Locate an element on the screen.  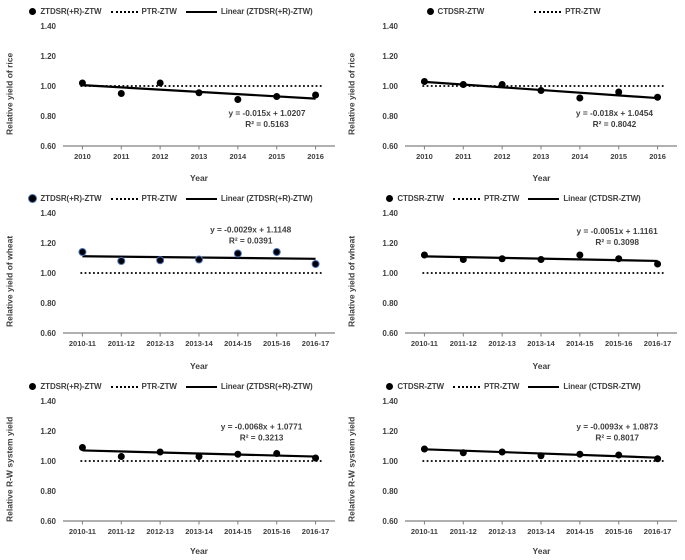
r-squared-label: R² = 0.8017 is located at coordinates (617, 438).